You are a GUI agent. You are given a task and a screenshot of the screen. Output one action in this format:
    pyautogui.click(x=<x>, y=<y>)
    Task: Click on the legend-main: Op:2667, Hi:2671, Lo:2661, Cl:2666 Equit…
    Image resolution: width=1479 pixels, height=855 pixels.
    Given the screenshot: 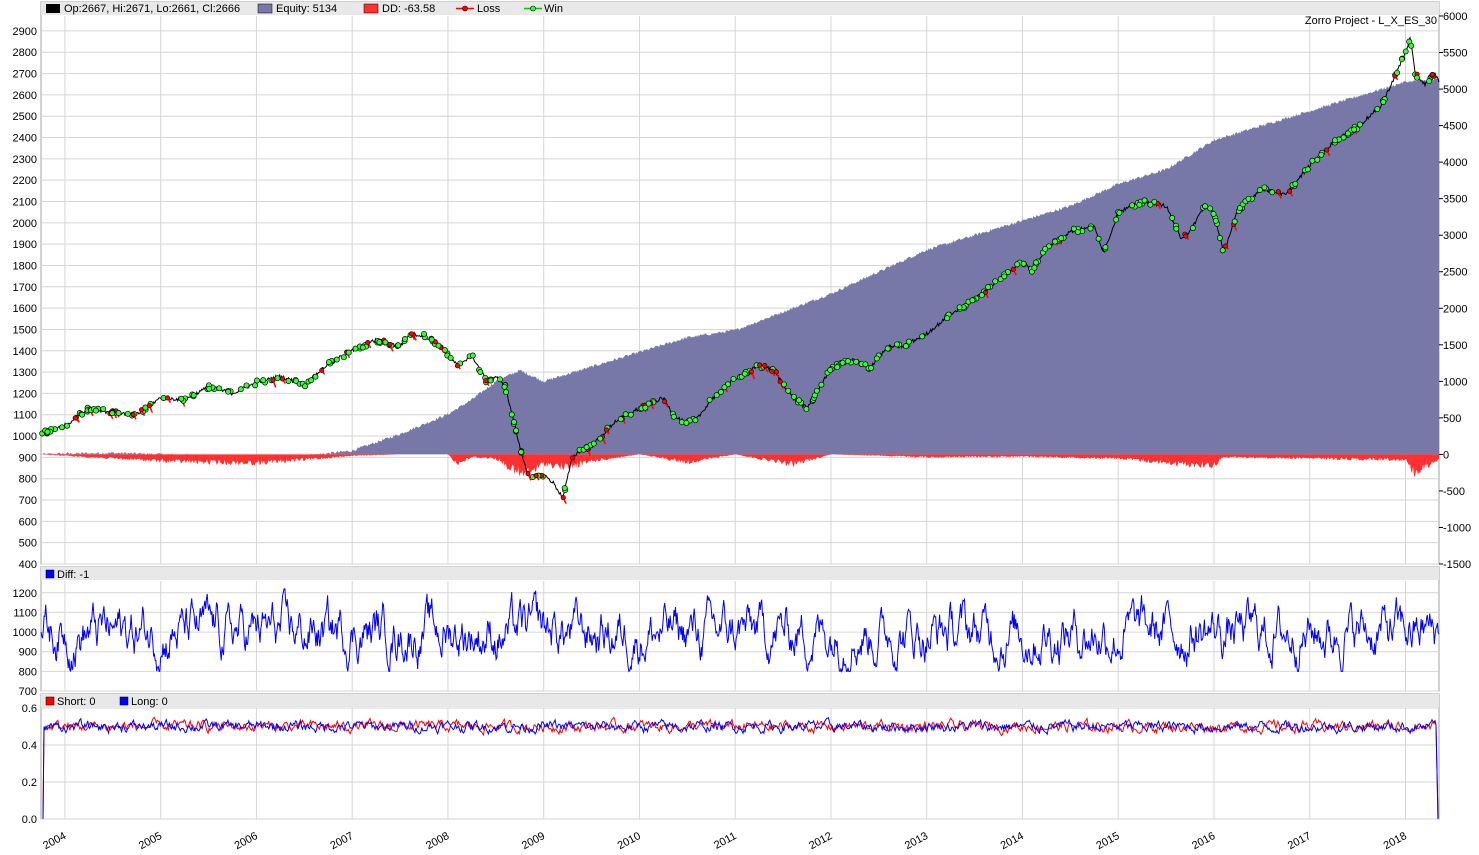 What is the action you would take?
    pyautogui.click(x=304, y=9)
    